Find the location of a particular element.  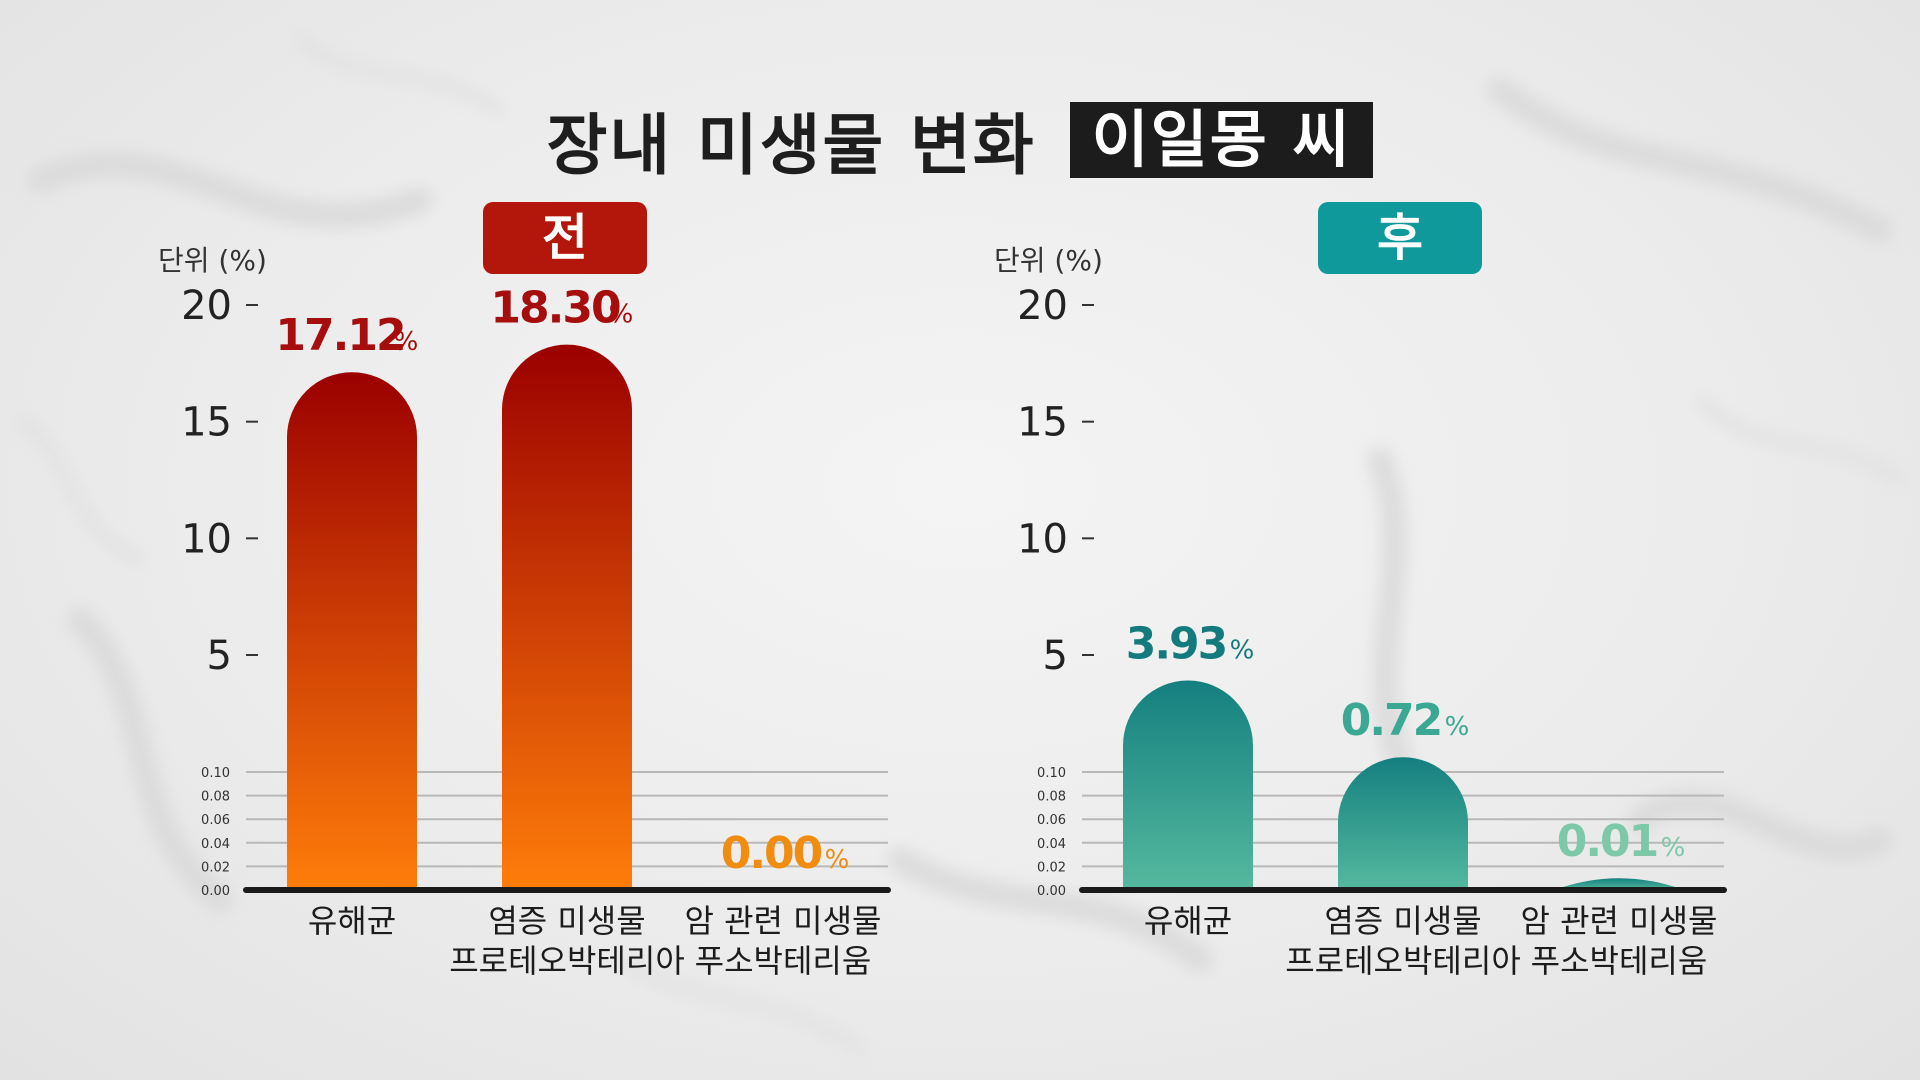

title-row: 장내 미생물 변화 이일몽 씨 is located at coordinates (960, 142).